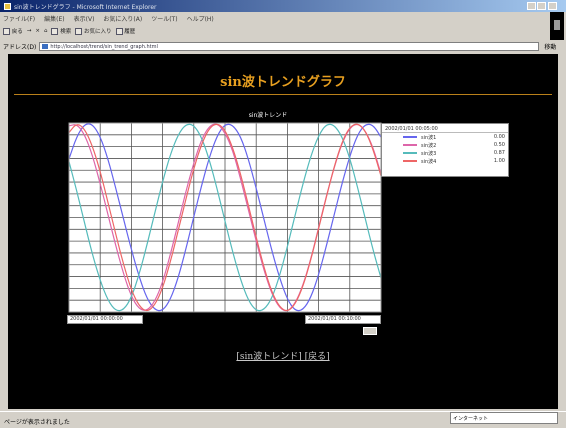  Describe the element at coordinates (499, 145) in the screenshot. I see `legend-value: 0.50` at that location.